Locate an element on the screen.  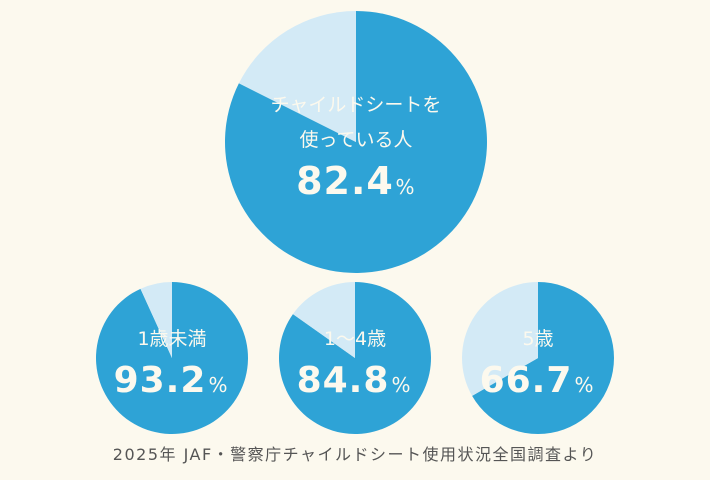
pie-overall-unused-slice is located at coordinates (297, 76).